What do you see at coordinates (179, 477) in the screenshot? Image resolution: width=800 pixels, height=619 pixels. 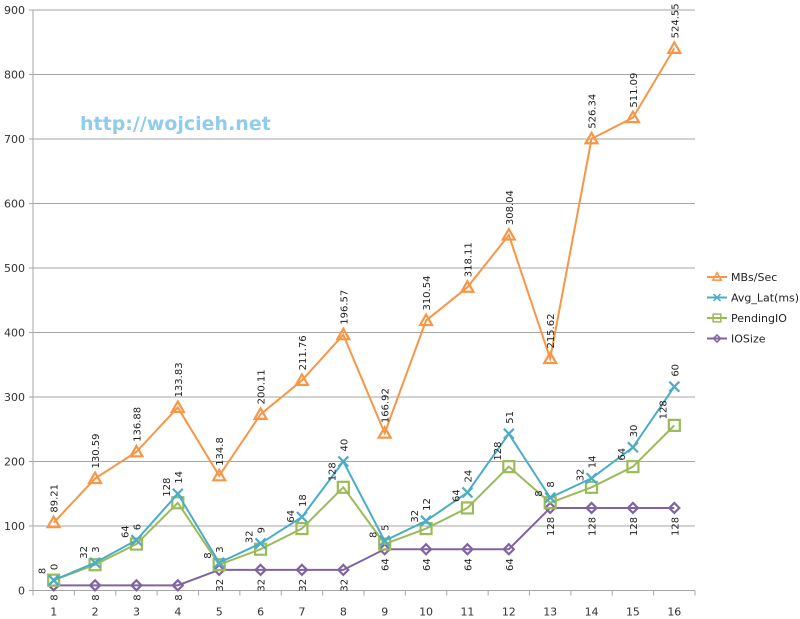 I see `data-label-avg-lat-ms: 14` at bounding box center [179, 477].